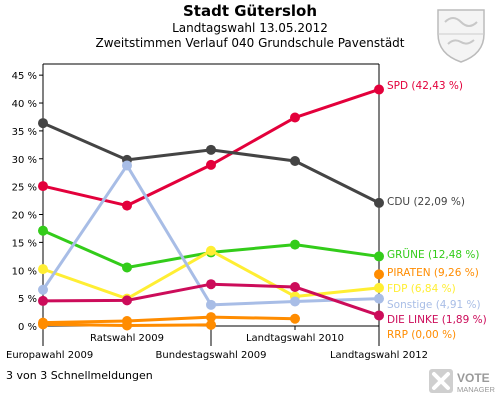 This screenshot has width=500, height=400. Describe the element at coordinates (473, 378) in the screenshot. I see `logo-line1: VOTE` at that location.